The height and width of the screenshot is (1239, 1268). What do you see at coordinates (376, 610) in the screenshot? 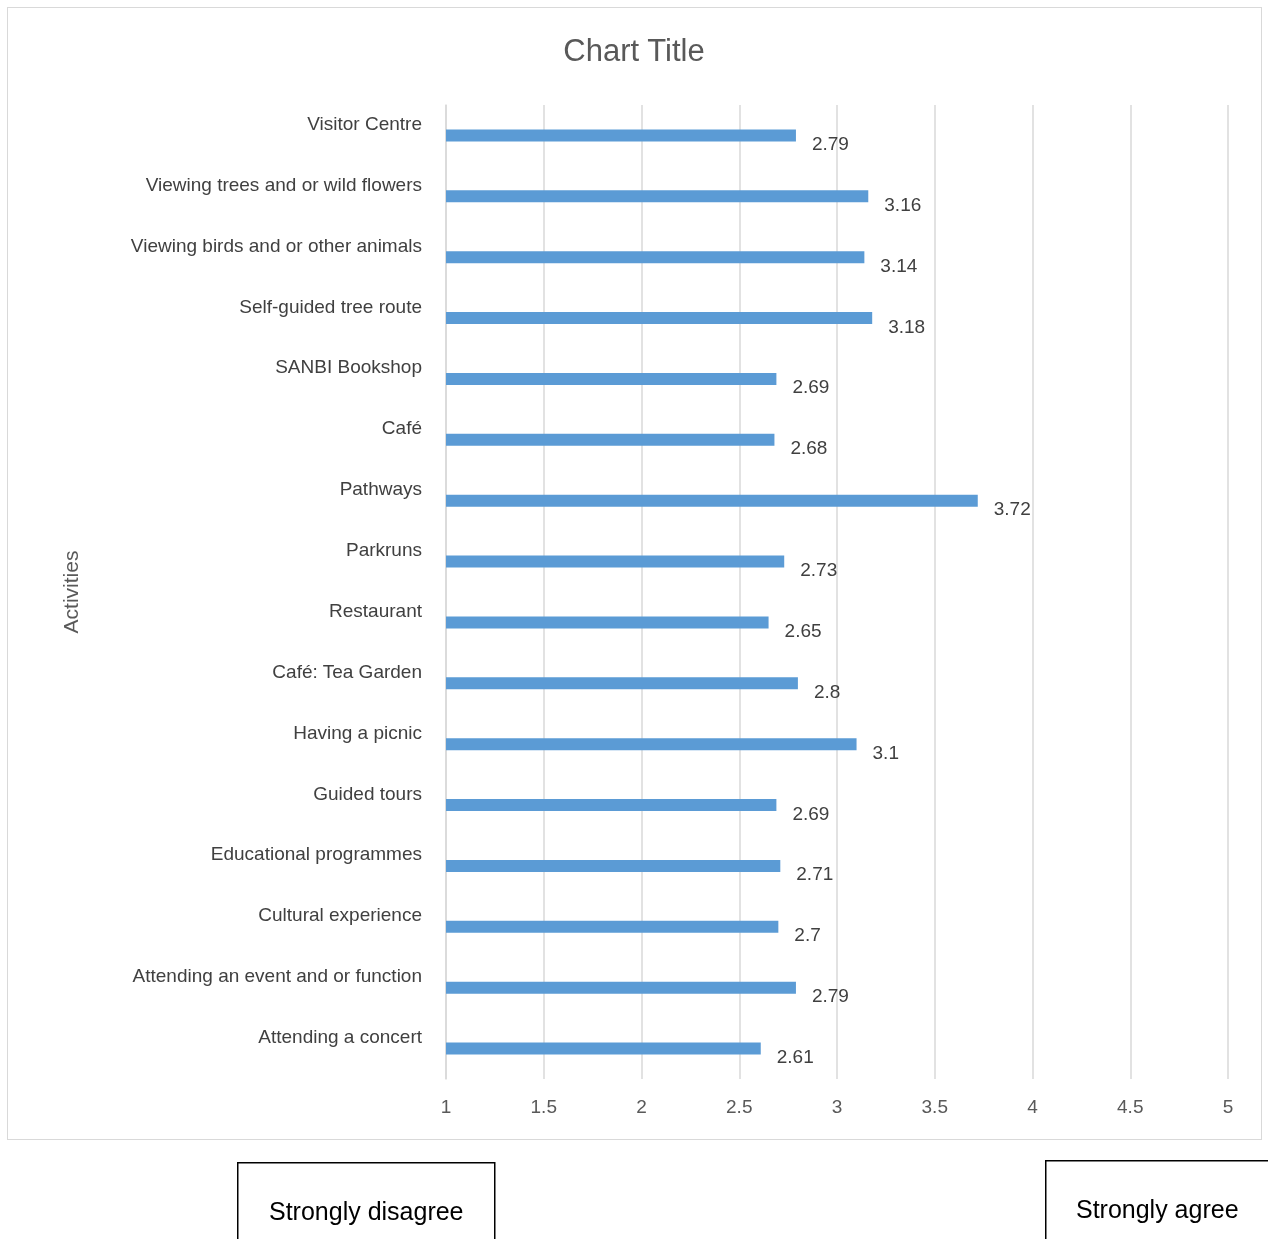
I see `y-tick-label: Restaurant` at bounding box center [376, 610].